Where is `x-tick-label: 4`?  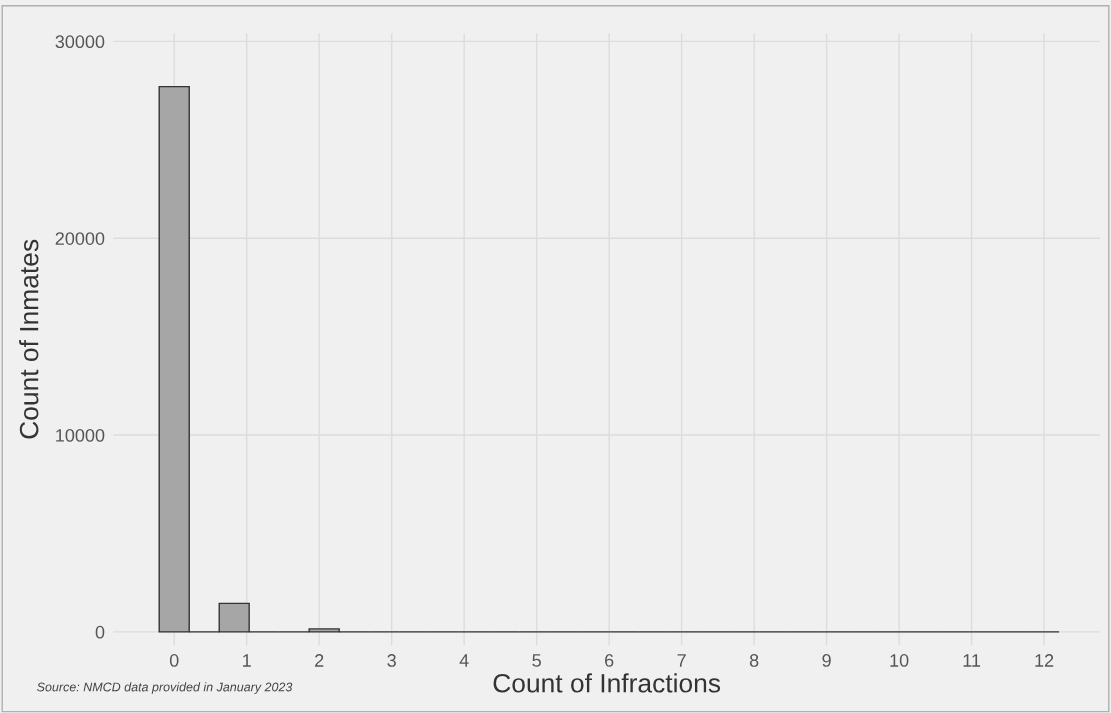 x-tick-label: 4 is located at coordinates (464, 660).